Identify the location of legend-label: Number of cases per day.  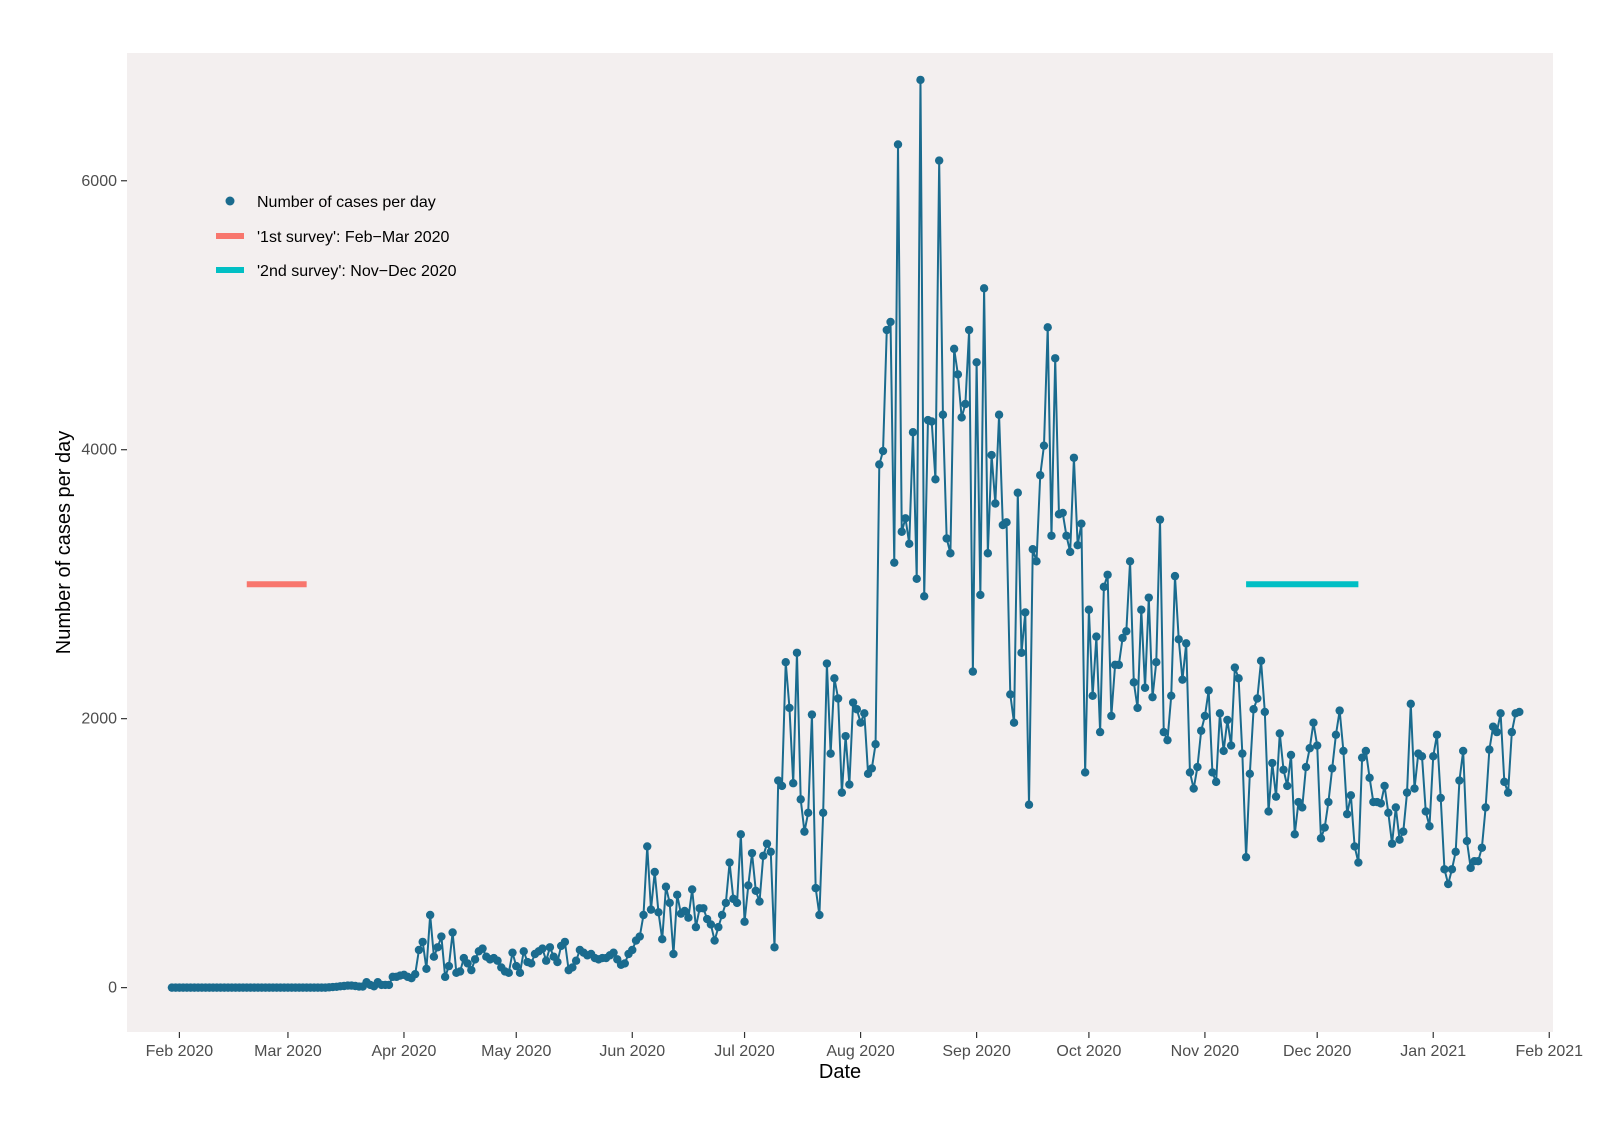
(346, 202).